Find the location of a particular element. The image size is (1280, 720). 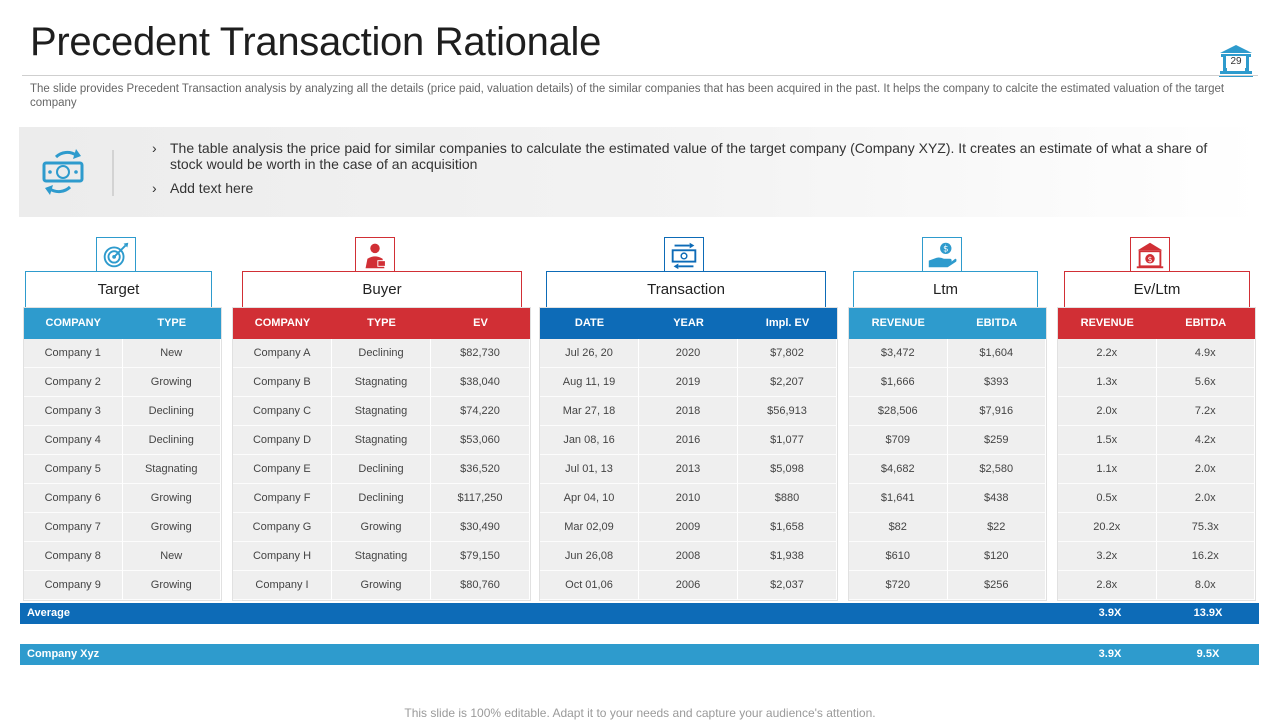

table-cell: 2020 is located at coordinates (688, 353).